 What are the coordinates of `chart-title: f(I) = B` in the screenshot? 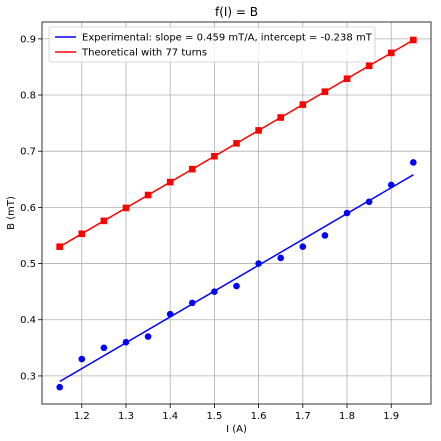 It's located at (236, 12).